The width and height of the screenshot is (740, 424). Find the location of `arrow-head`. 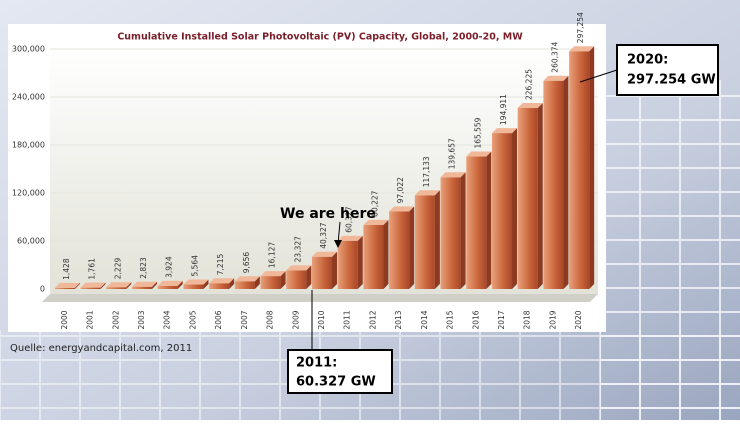

arrow-head is located at coordinates (338, 244).